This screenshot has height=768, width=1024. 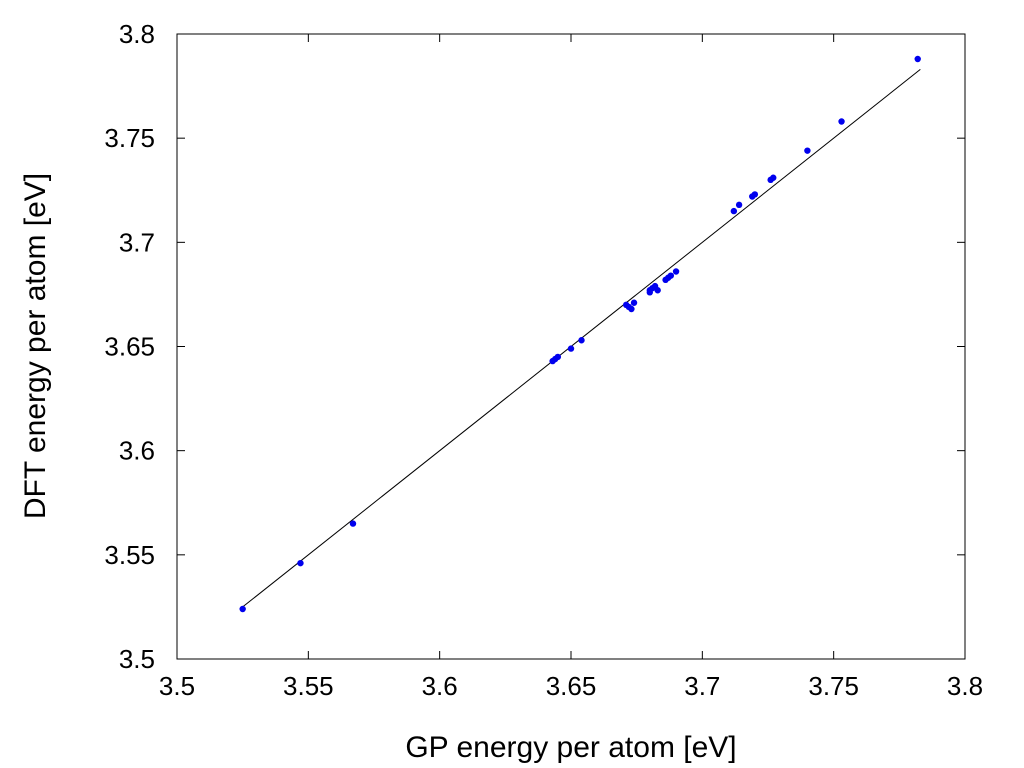 What do you see at coordinates (570, 747) in the screenshot?
I see `x-axis-label: GP energy per atom [eV]` at bounding box center [570, 747].